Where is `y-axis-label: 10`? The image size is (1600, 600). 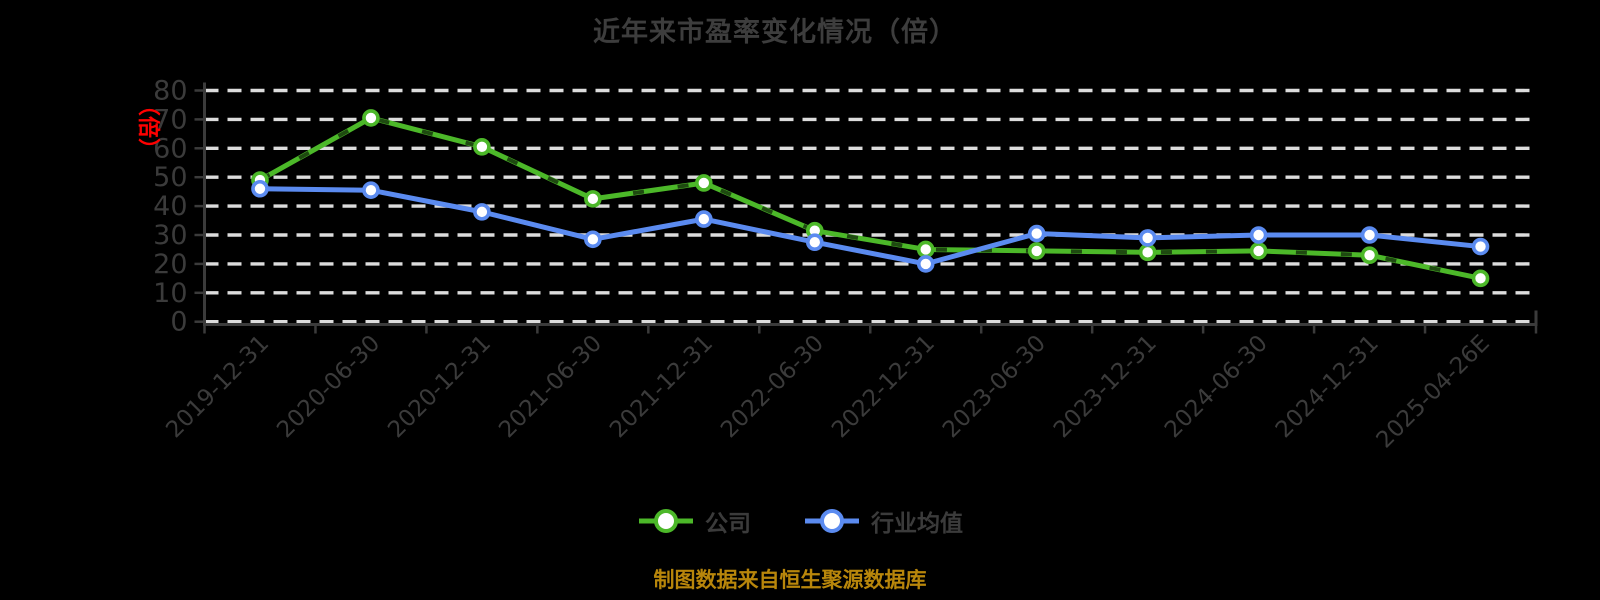 y-axis-label: 10 is located at coordinates (170, 293).